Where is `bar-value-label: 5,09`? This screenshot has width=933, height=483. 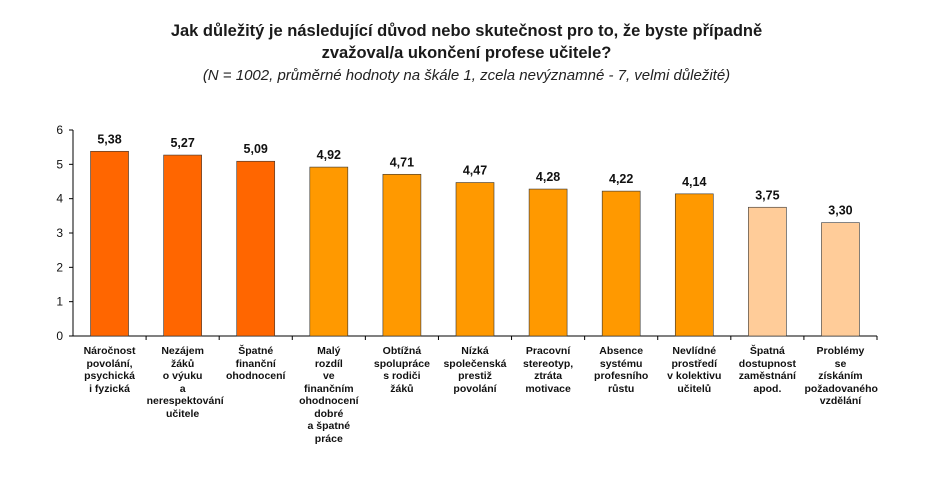 bar-value-label: 5,09 is located at coordinates (256, 149).